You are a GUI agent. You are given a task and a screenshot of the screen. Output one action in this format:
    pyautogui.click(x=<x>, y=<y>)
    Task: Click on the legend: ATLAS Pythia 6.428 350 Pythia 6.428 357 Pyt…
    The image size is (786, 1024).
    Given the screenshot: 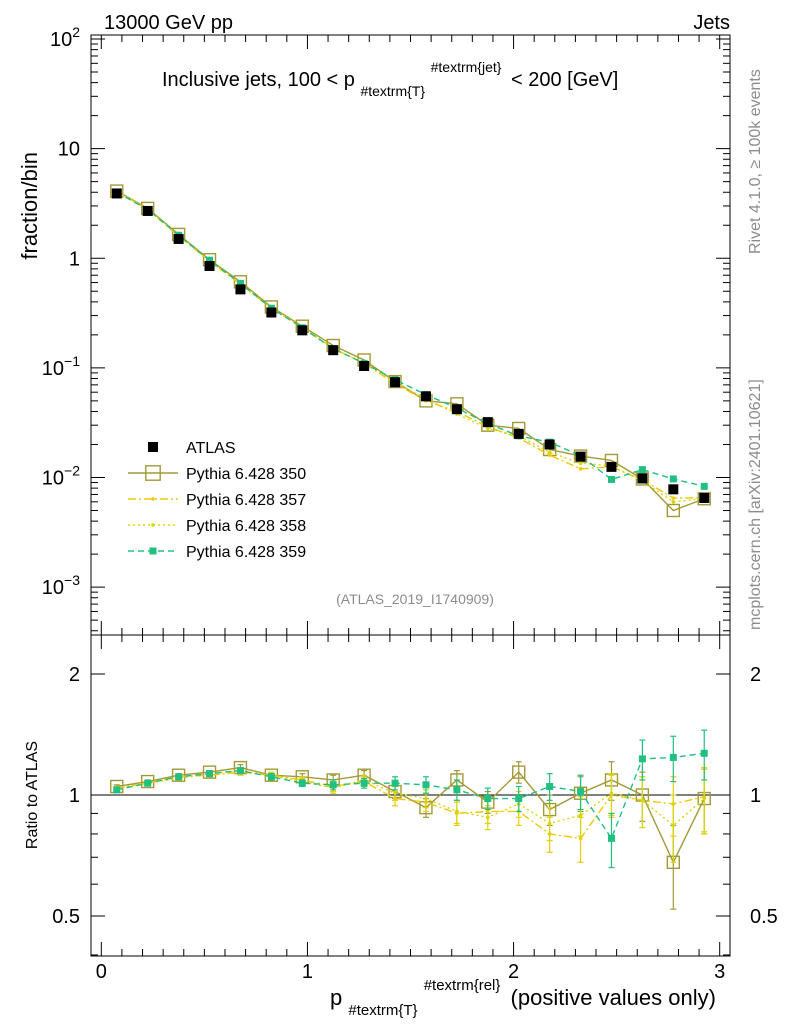 What is the action you would take?
    pyautogui.click(x=217, y=500)
    